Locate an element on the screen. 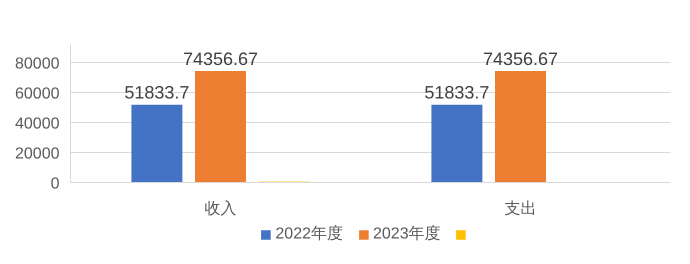  y-tick-label: 60000 is located at coordinates (37, 94).